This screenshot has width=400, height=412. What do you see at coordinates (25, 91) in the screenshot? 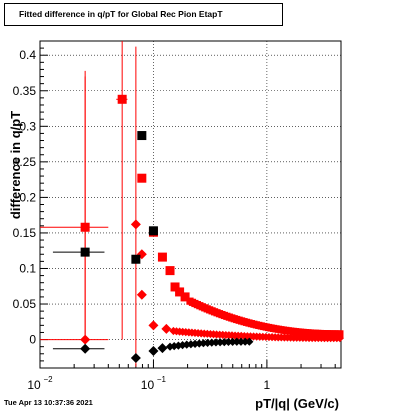
I see `y-tick-label: 0.35` at bounding box center [25, 91].